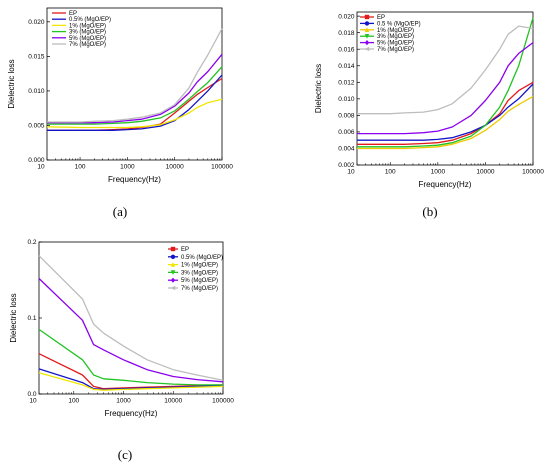  I want to click on y-tick-label: 0.0, so click(31, 394).